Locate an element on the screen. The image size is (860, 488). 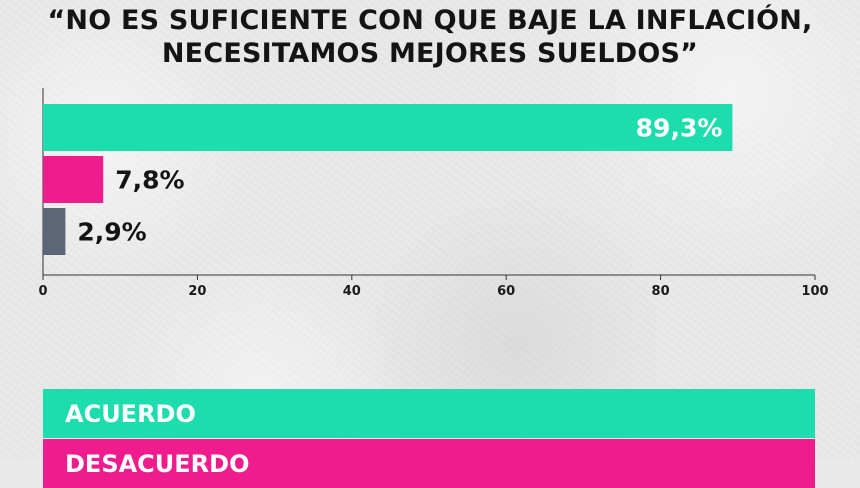
x-tick-label-3: 60 is located at coordinates (506, 291).